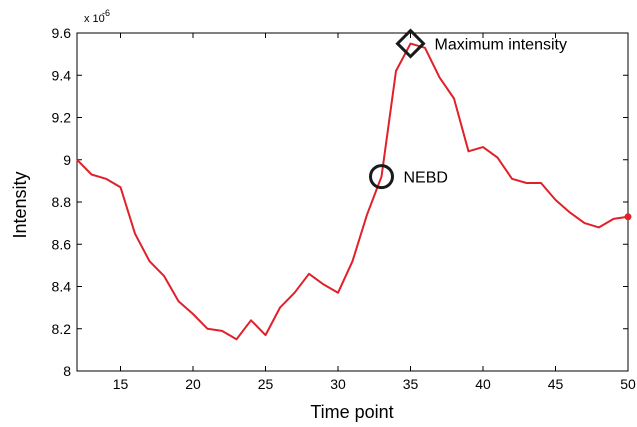 The width and height of the screenshot is (637, 427). What do you see at coordinates (121, 384) in the screenshot?
I see `x-tick-label: 15` at bounding box center [121, 384].